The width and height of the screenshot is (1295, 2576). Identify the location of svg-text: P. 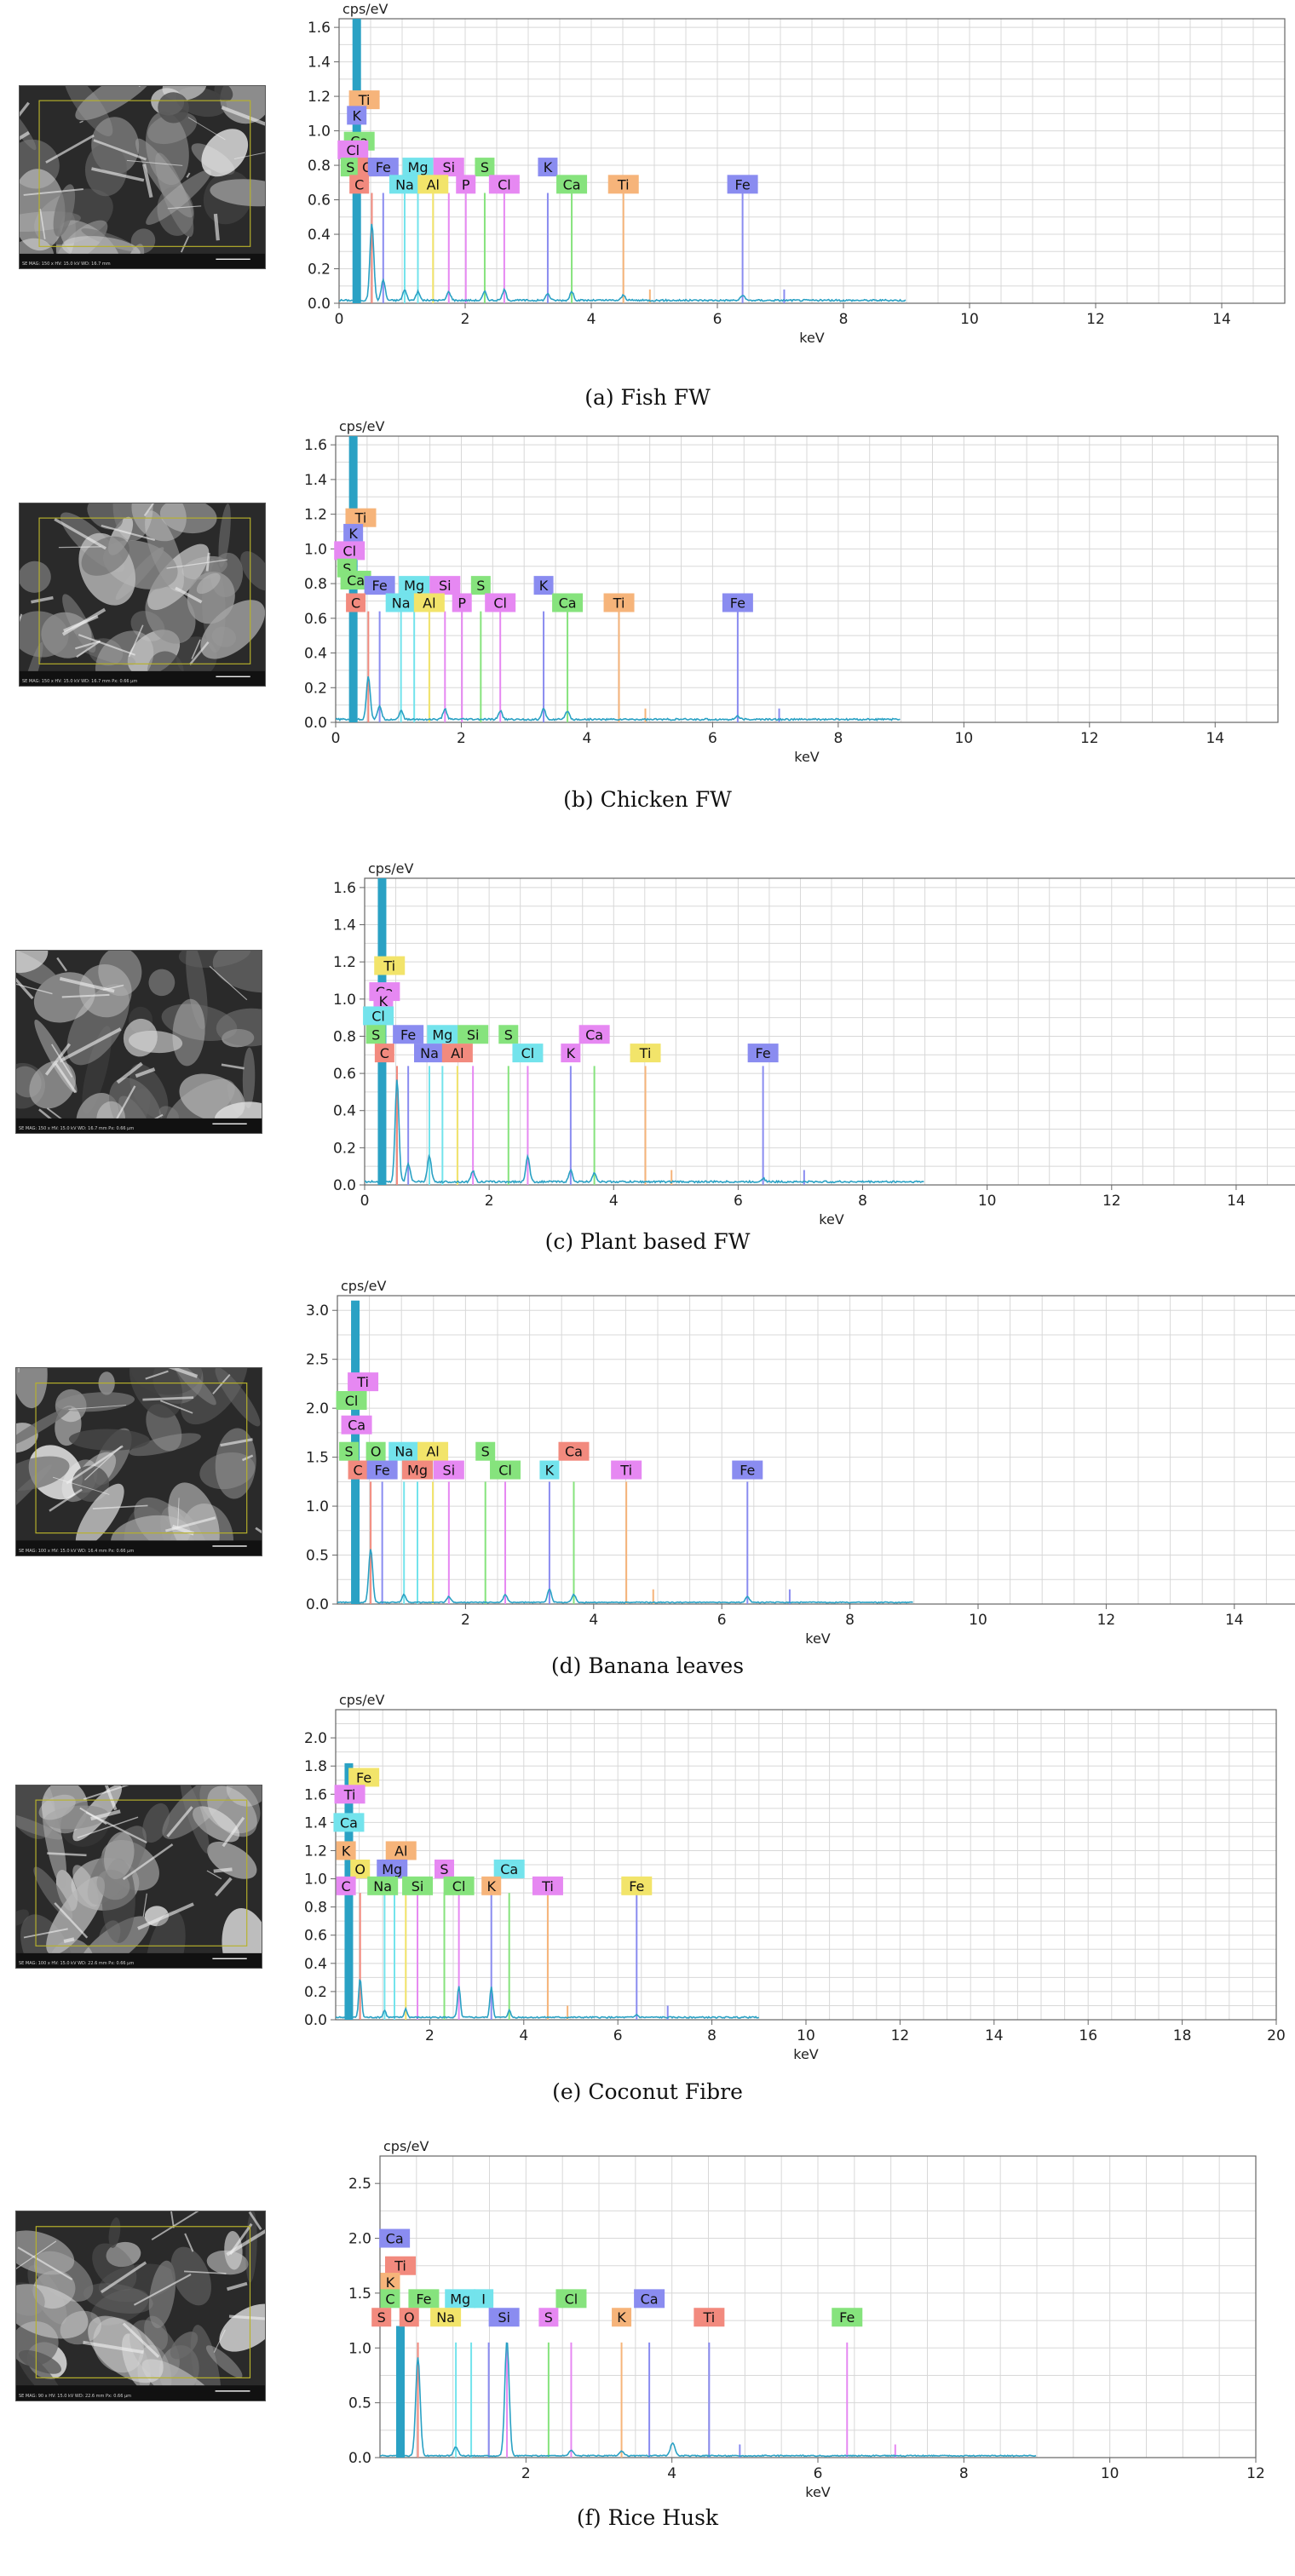
(462, 603).